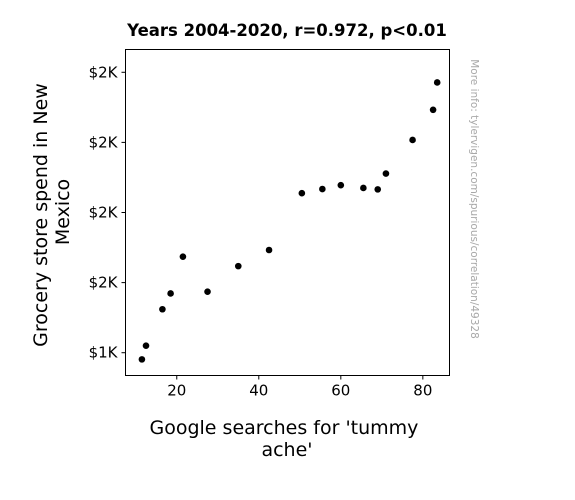  Describe the element at coordinates (286, 450) in the screenshot. I see `x-axis-label-line-2: ache'` at that location.